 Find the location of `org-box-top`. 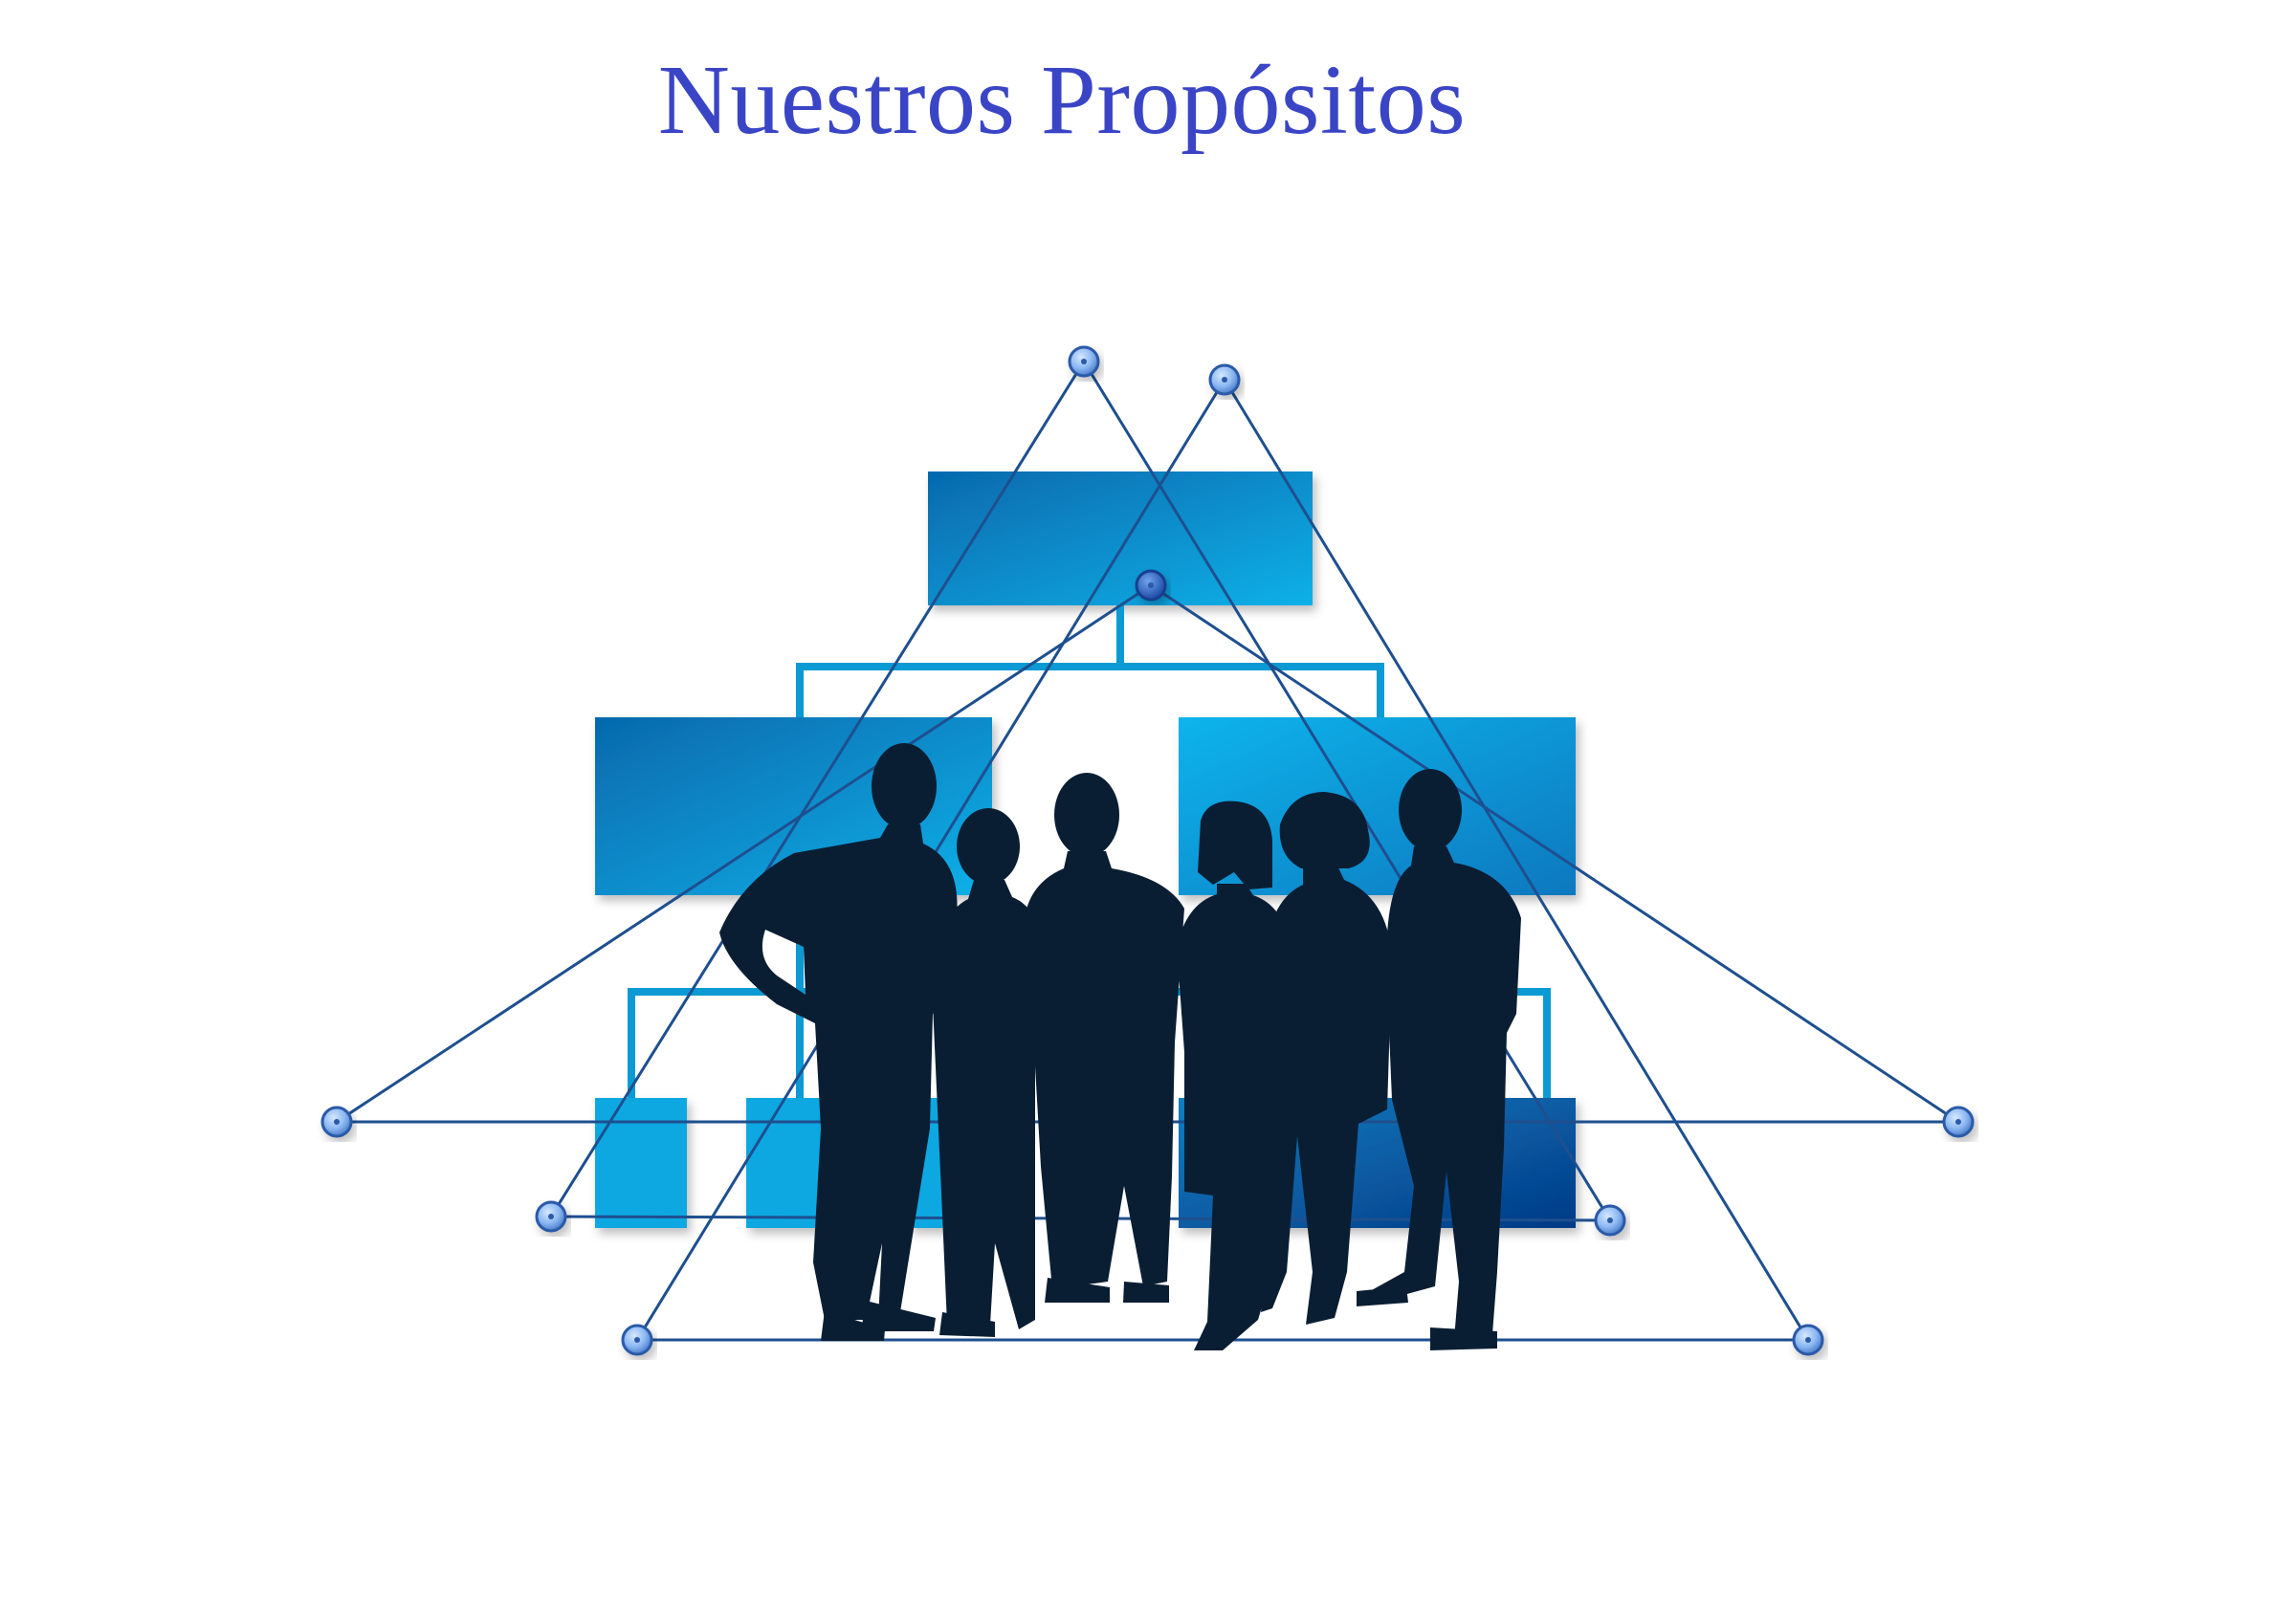

org-box-top is located at coordinates (1121, 538).